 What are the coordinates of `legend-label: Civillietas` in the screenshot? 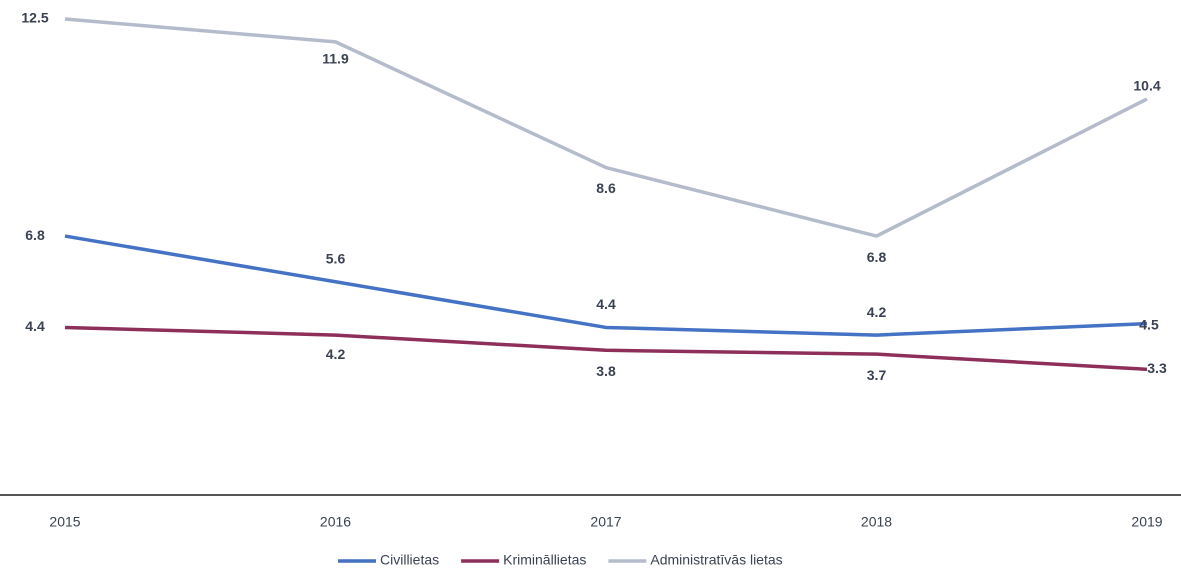 It's located at (409, 560).